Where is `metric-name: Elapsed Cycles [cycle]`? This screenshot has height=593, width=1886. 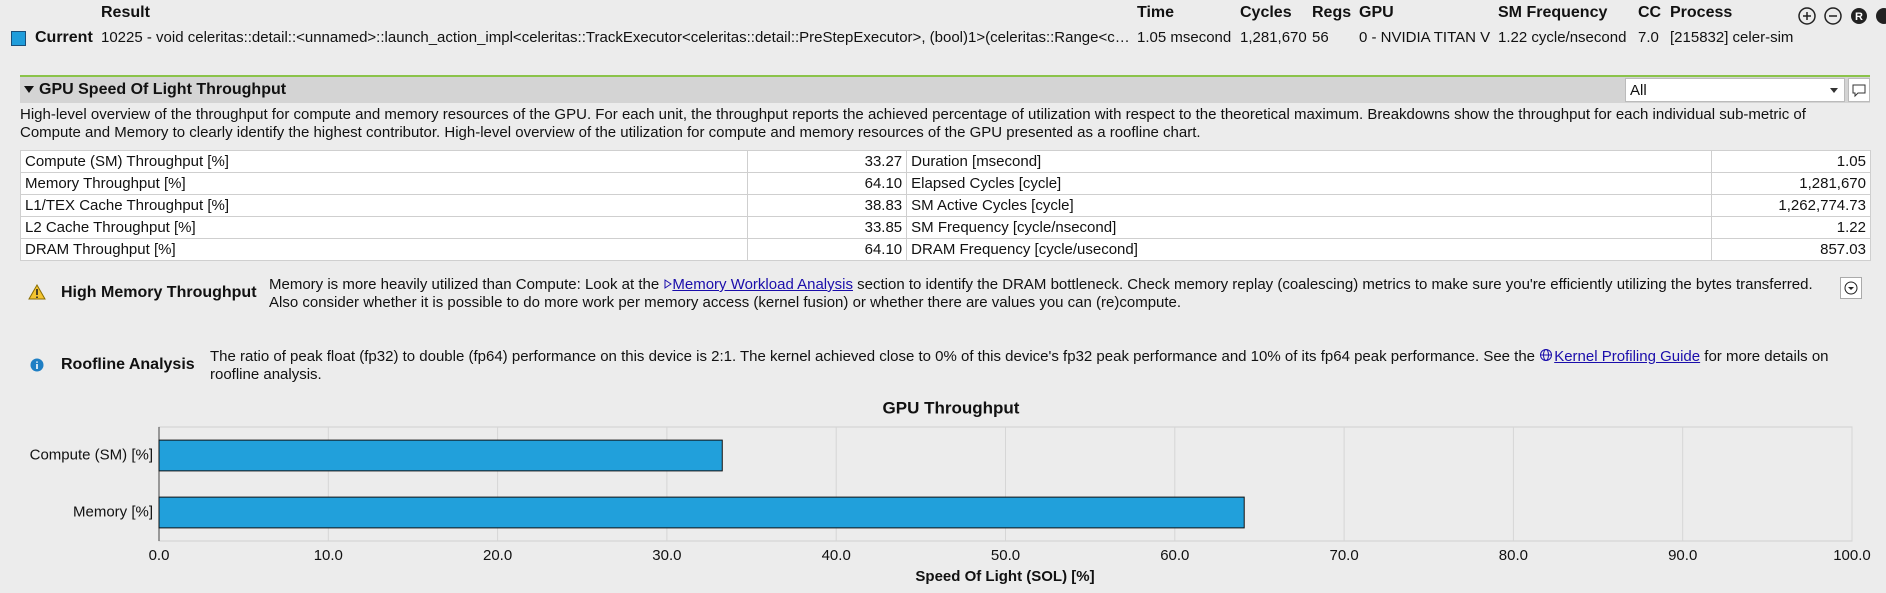 metric-name: Elapsed Cycles [cycle] is located at coordinates (1309, 183).